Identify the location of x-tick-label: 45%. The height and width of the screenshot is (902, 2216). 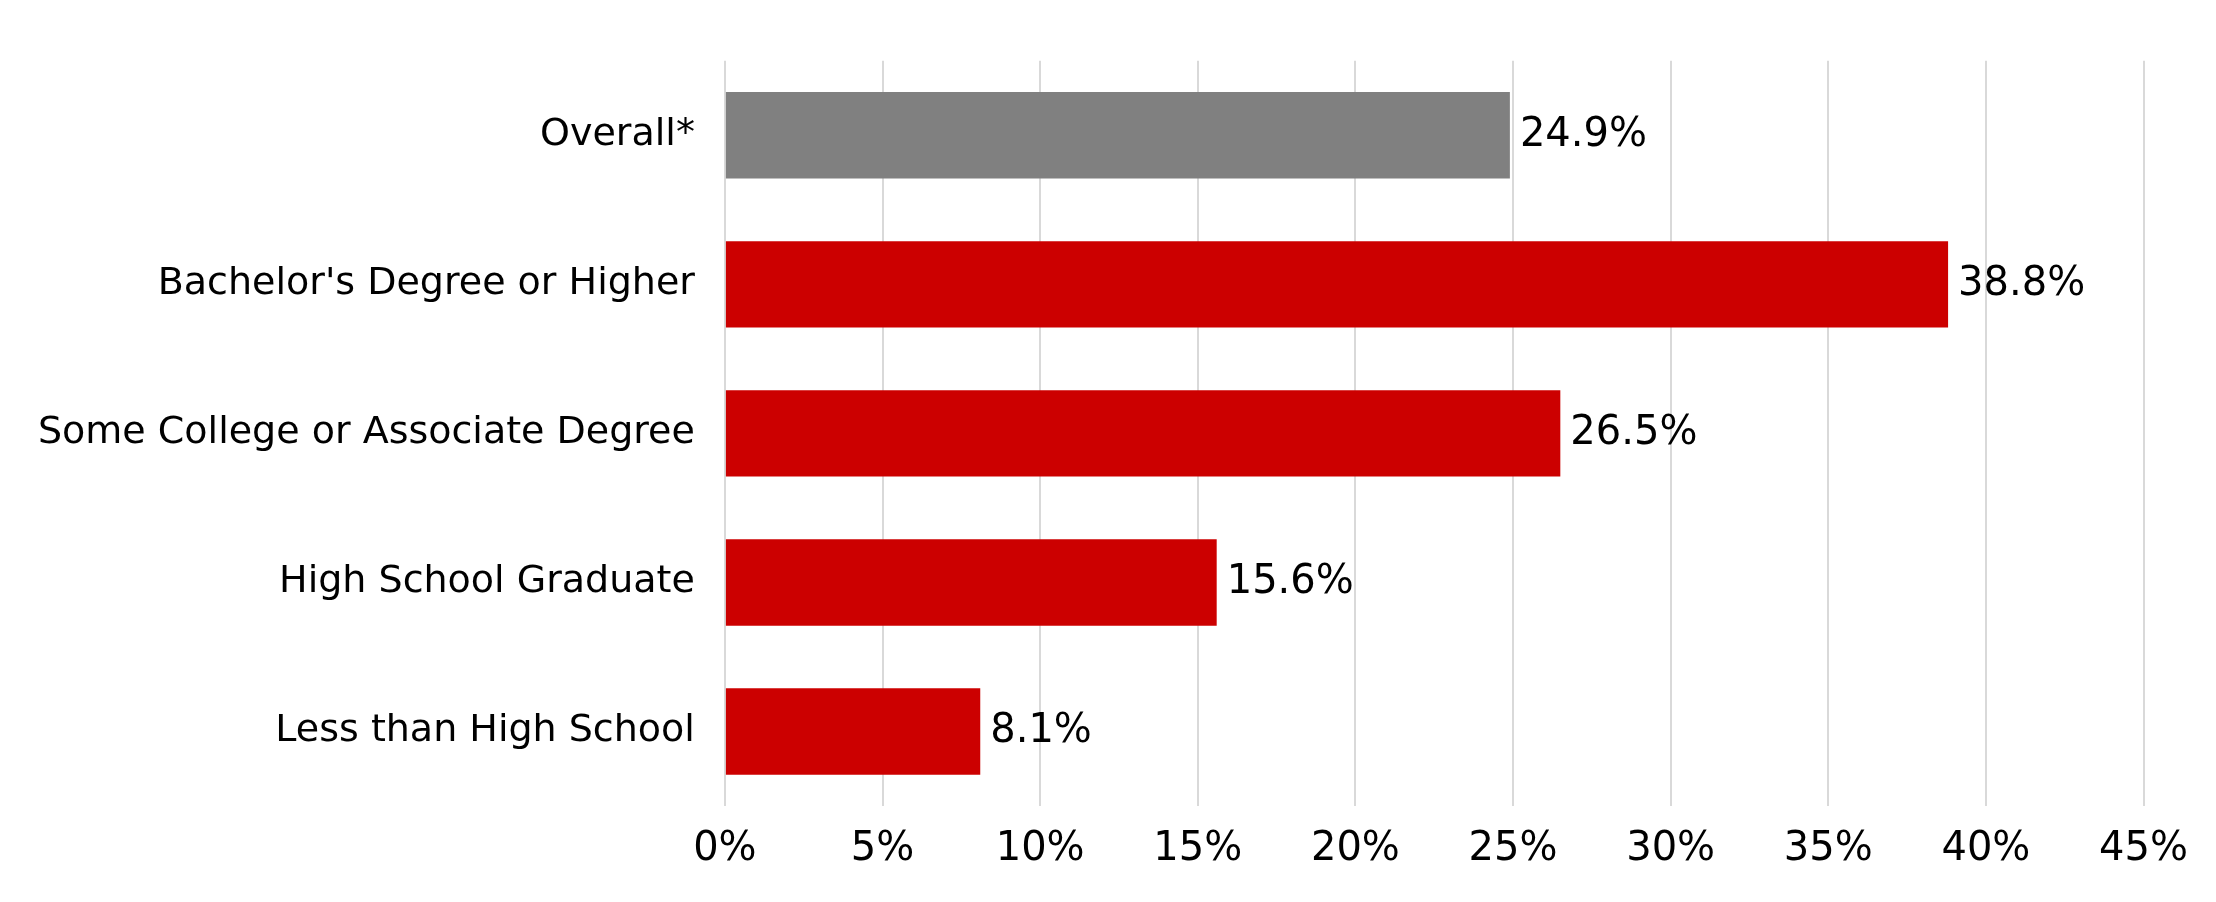
(2143, 846).